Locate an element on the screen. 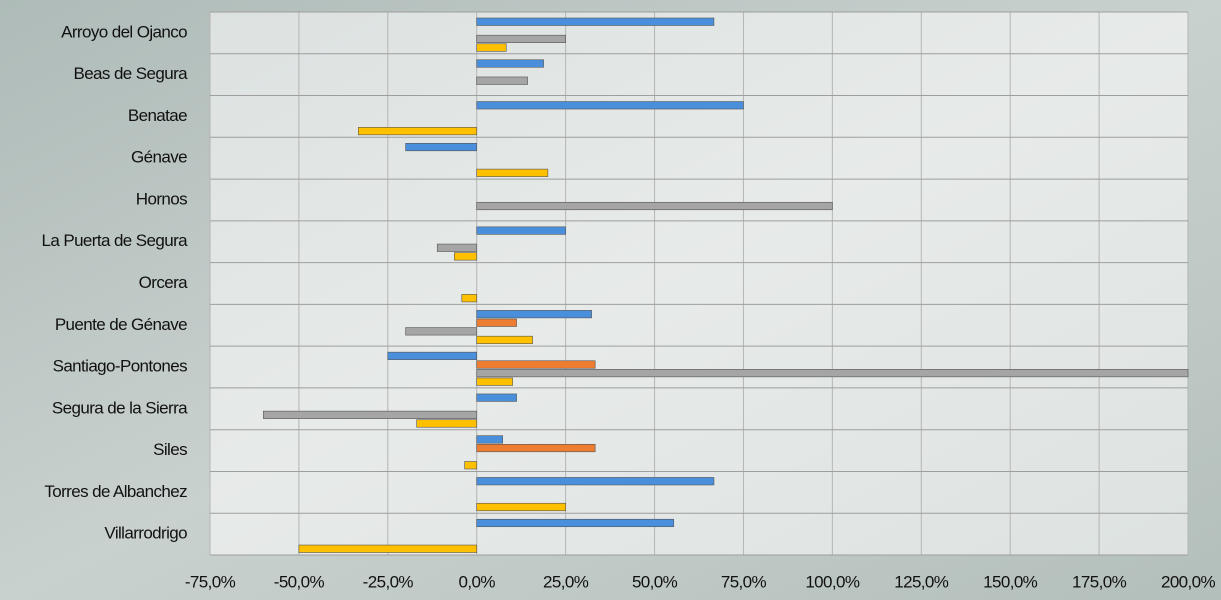 This screenshot has width=1221, height=600. x-tick-label: 100,0% is located at coordinates (832, 581).